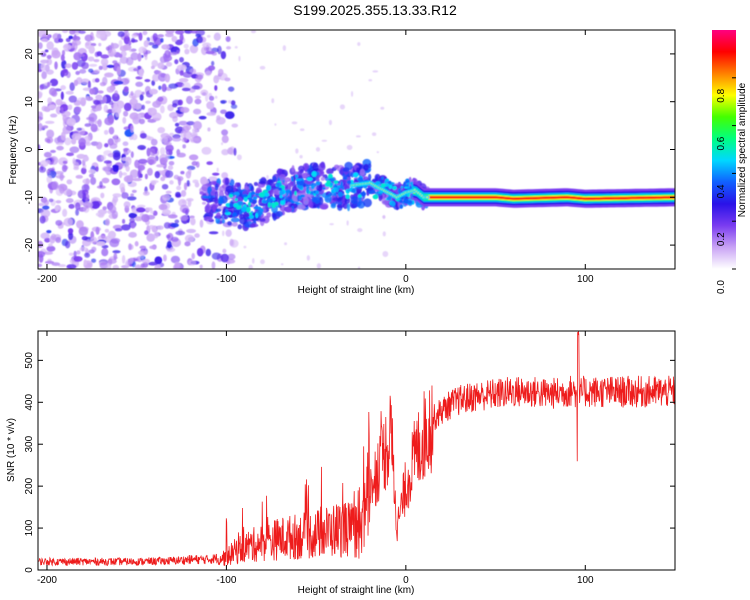 This screenshot has height=600, width=750. I want to click on colorbar-tick-label: 0.4, so click(721, 191).